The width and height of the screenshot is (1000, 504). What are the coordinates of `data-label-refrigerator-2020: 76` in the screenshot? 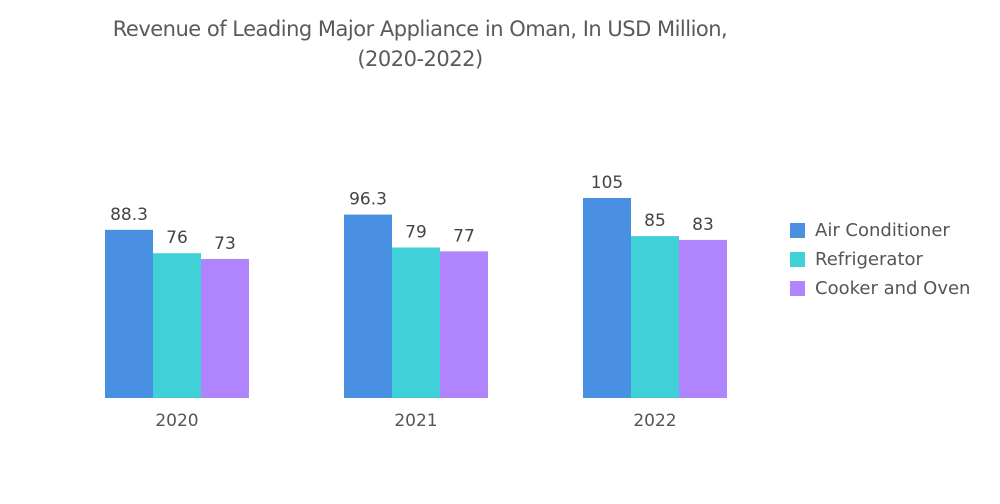 It's located at (177, 238).